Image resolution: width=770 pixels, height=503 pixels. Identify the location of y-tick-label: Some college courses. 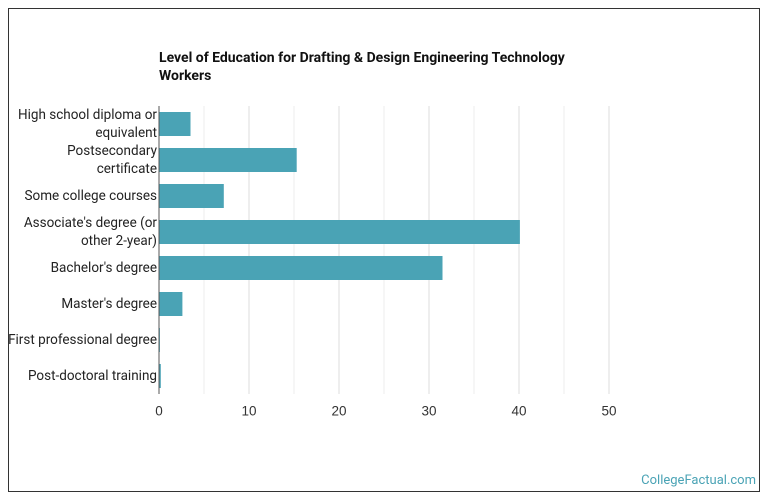
(90, 196).